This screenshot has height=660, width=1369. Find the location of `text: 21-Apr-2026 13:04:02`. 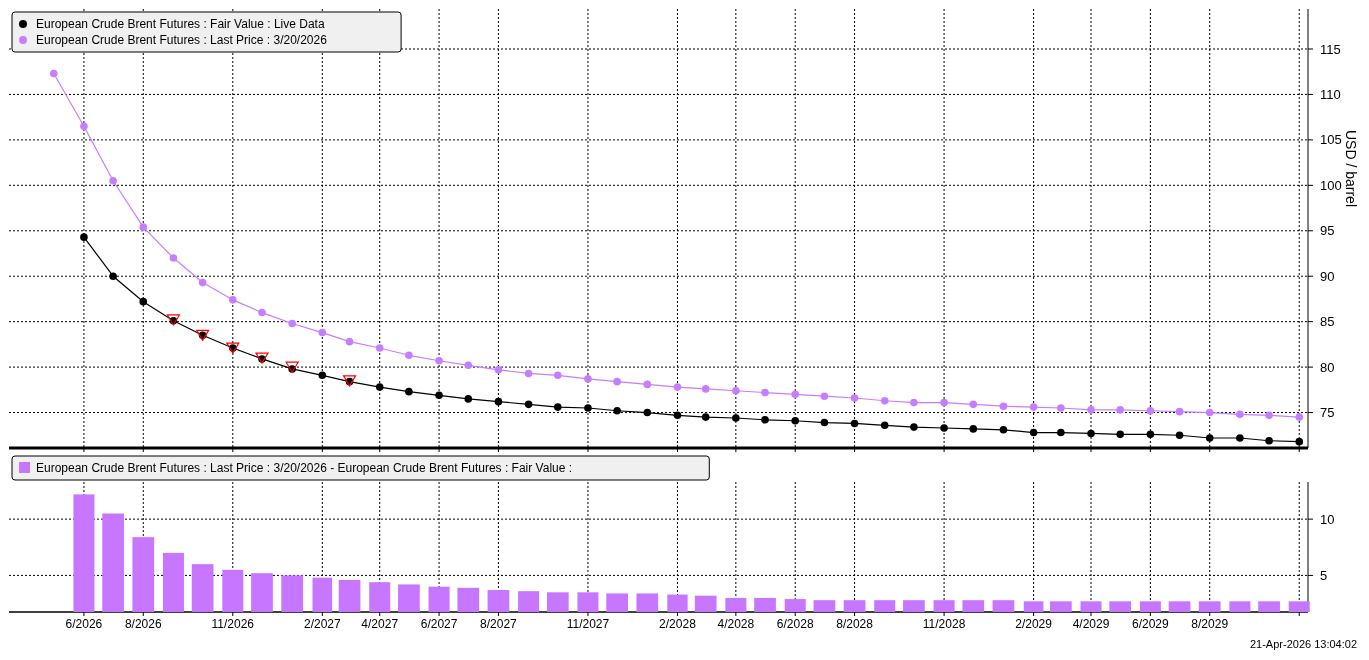

text: 21-Apr-2026 13:04:02 is located at coordinates (1303, 644).